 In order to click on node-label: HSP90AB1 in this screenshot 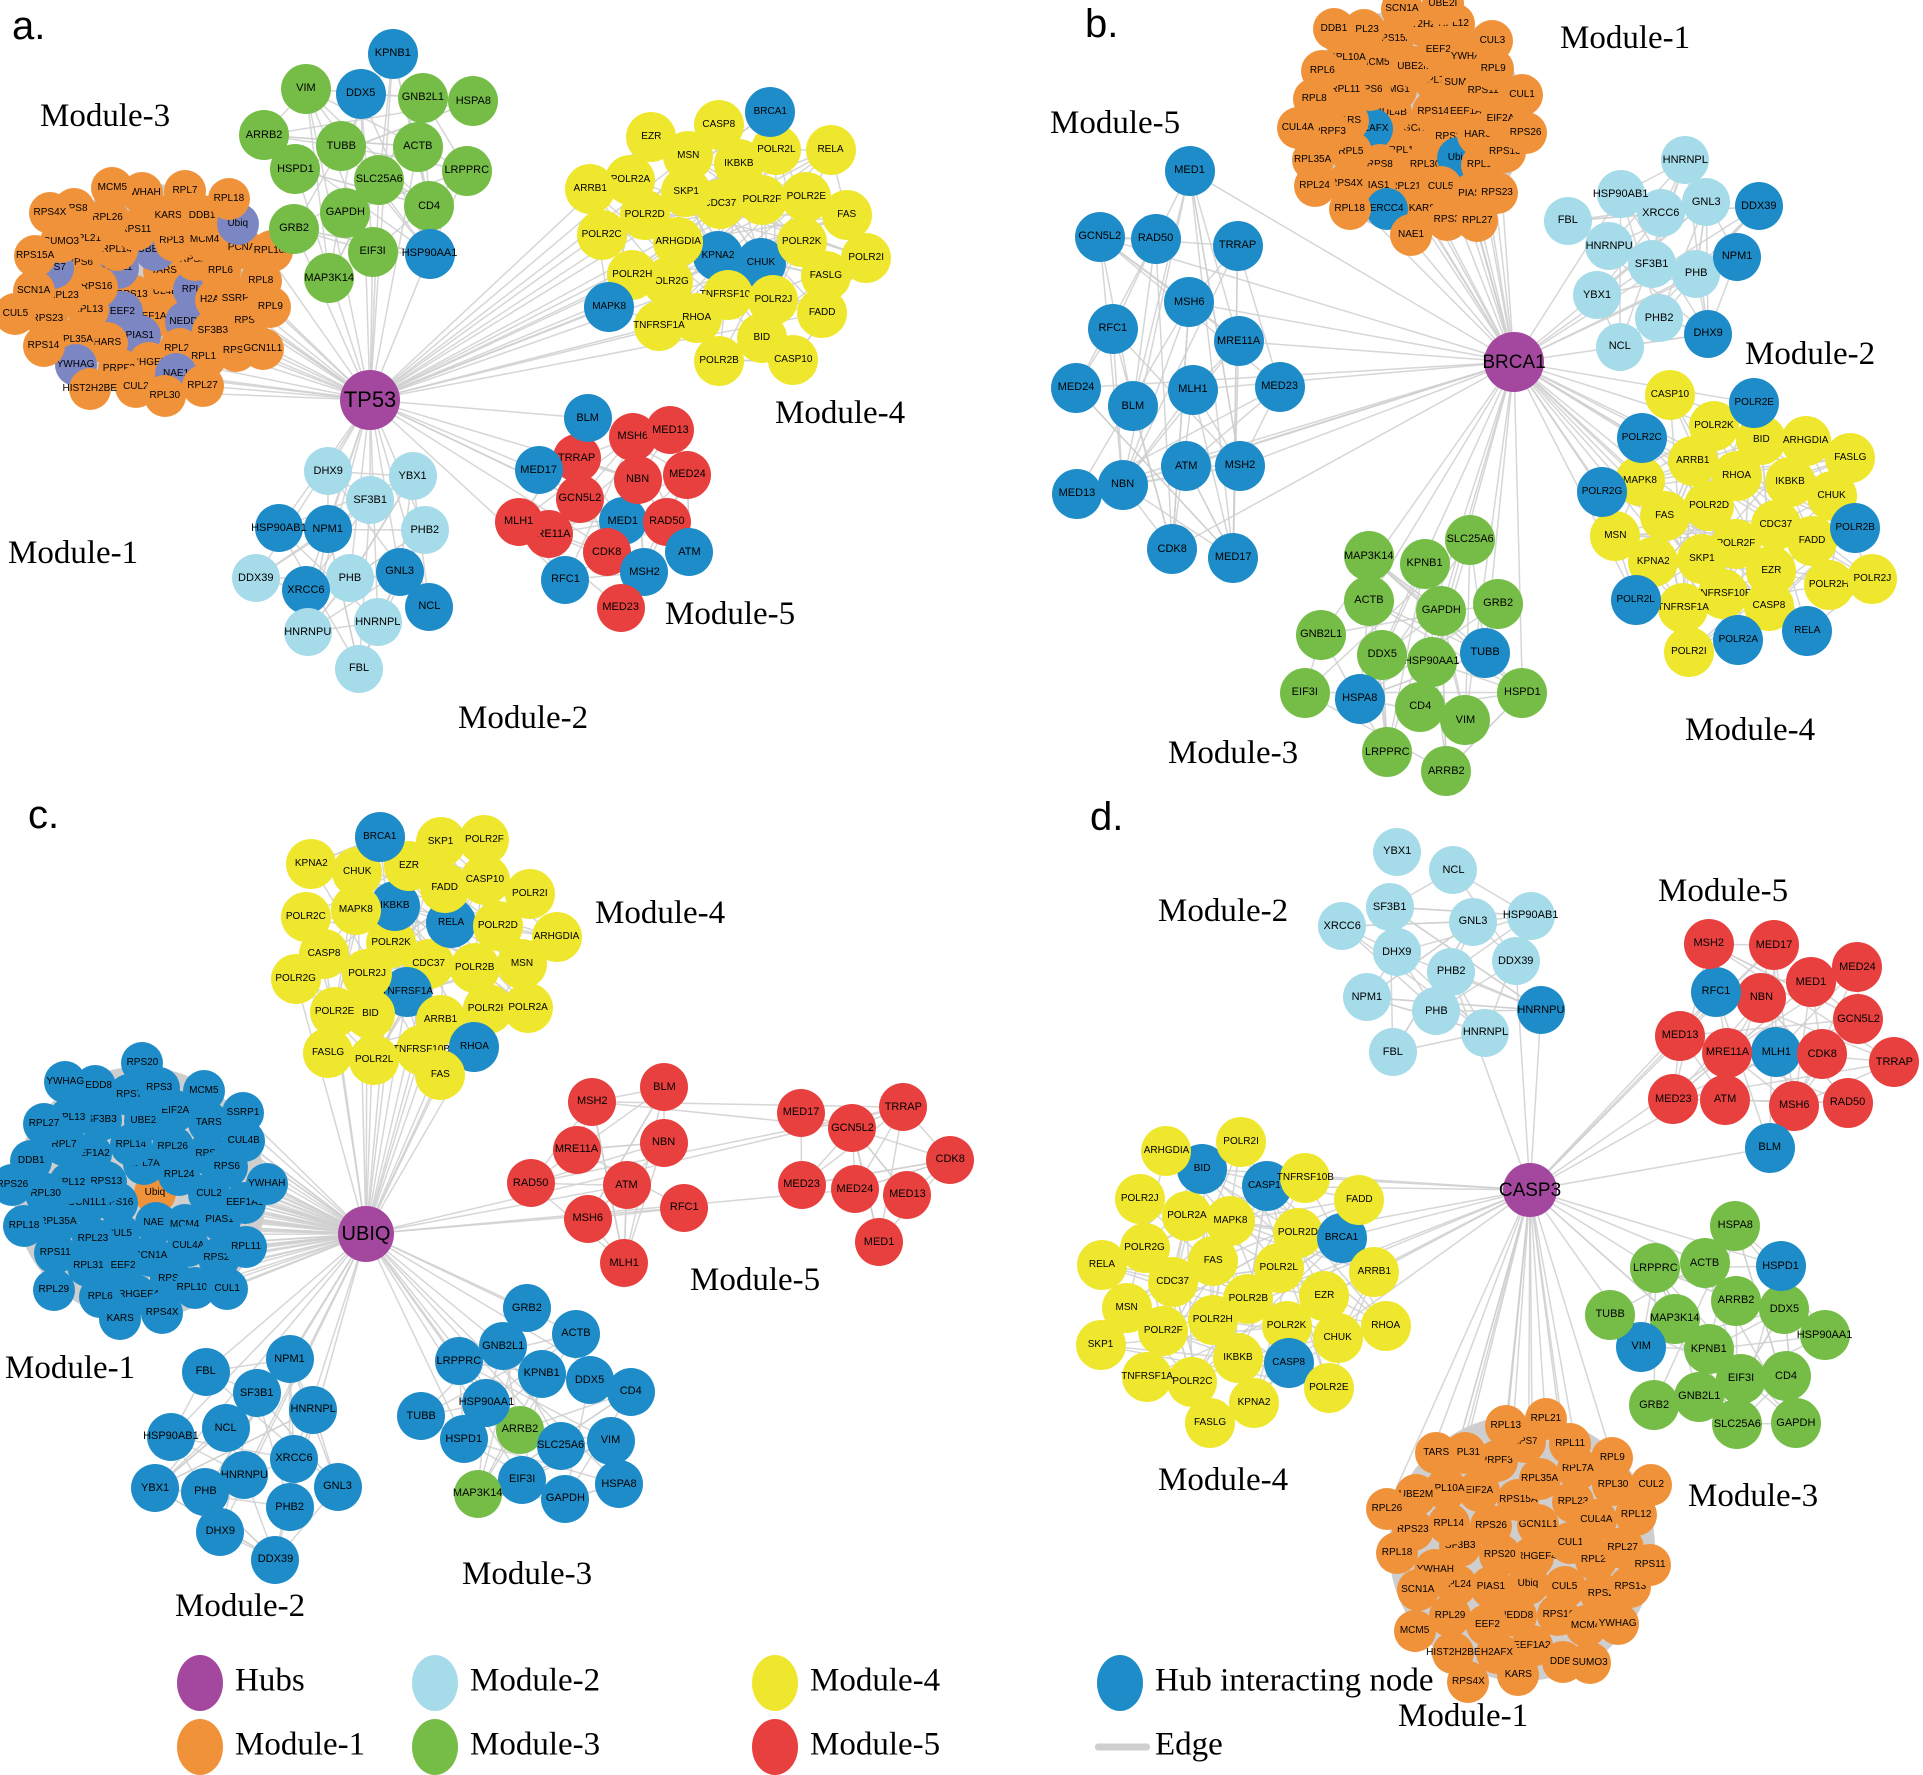, I will do `click(1530, 915)`.